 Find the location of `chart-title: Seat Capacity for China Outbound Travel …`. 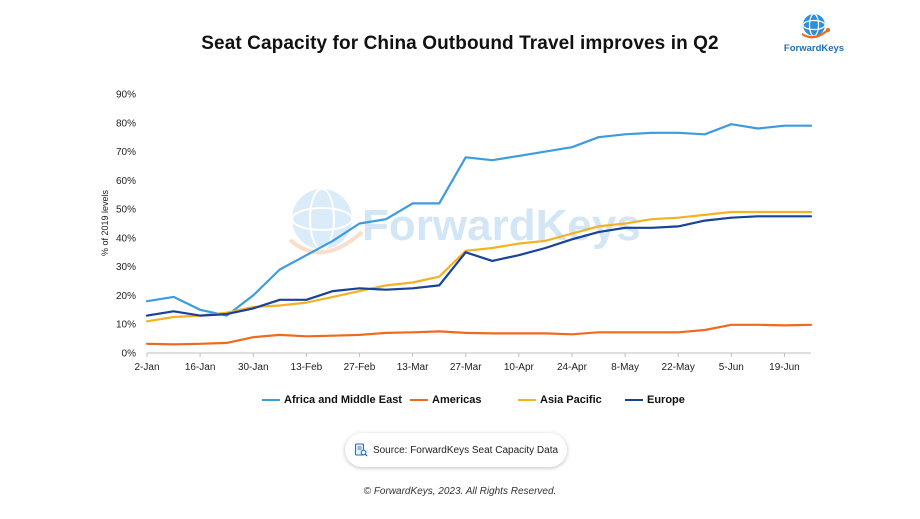

chart-title: Seat Capacity for China Outbound Travel … is located at coordinates (460, 43).